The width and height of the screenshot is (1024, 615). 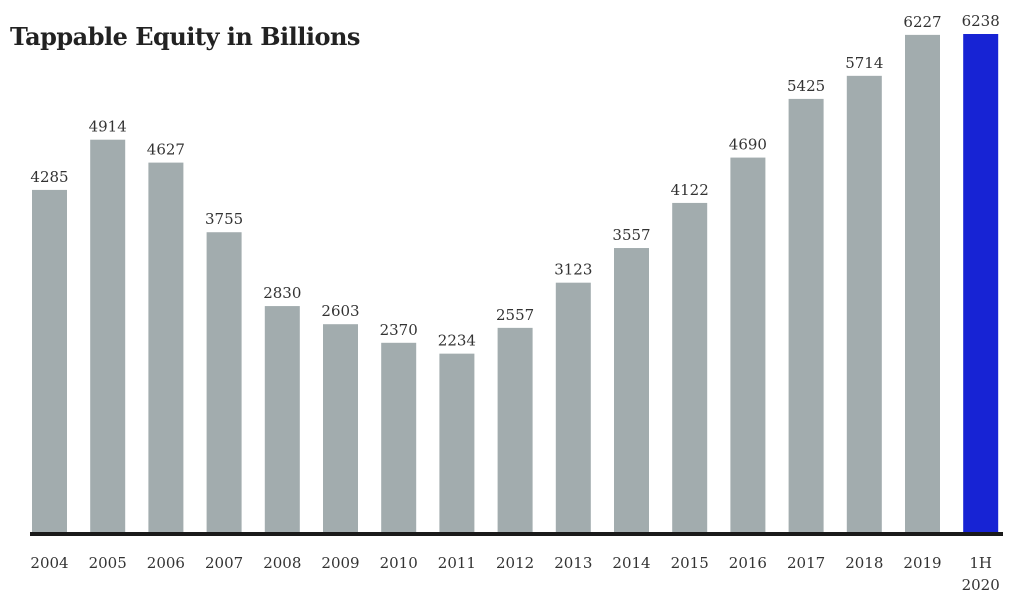 I want to click on x-tick-label-4: 2008, so click(x=282, y=563).